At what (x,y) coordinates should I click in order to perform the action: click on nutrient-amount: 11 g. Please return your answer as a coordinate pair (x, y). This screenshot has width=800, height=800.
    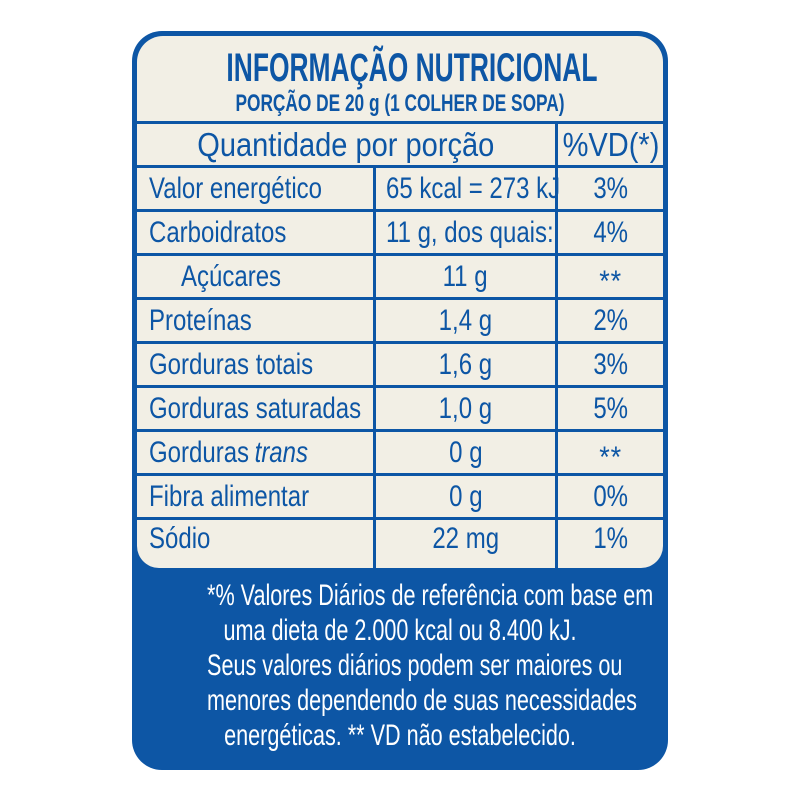
    Looking at the image, I should click on (465, 276).